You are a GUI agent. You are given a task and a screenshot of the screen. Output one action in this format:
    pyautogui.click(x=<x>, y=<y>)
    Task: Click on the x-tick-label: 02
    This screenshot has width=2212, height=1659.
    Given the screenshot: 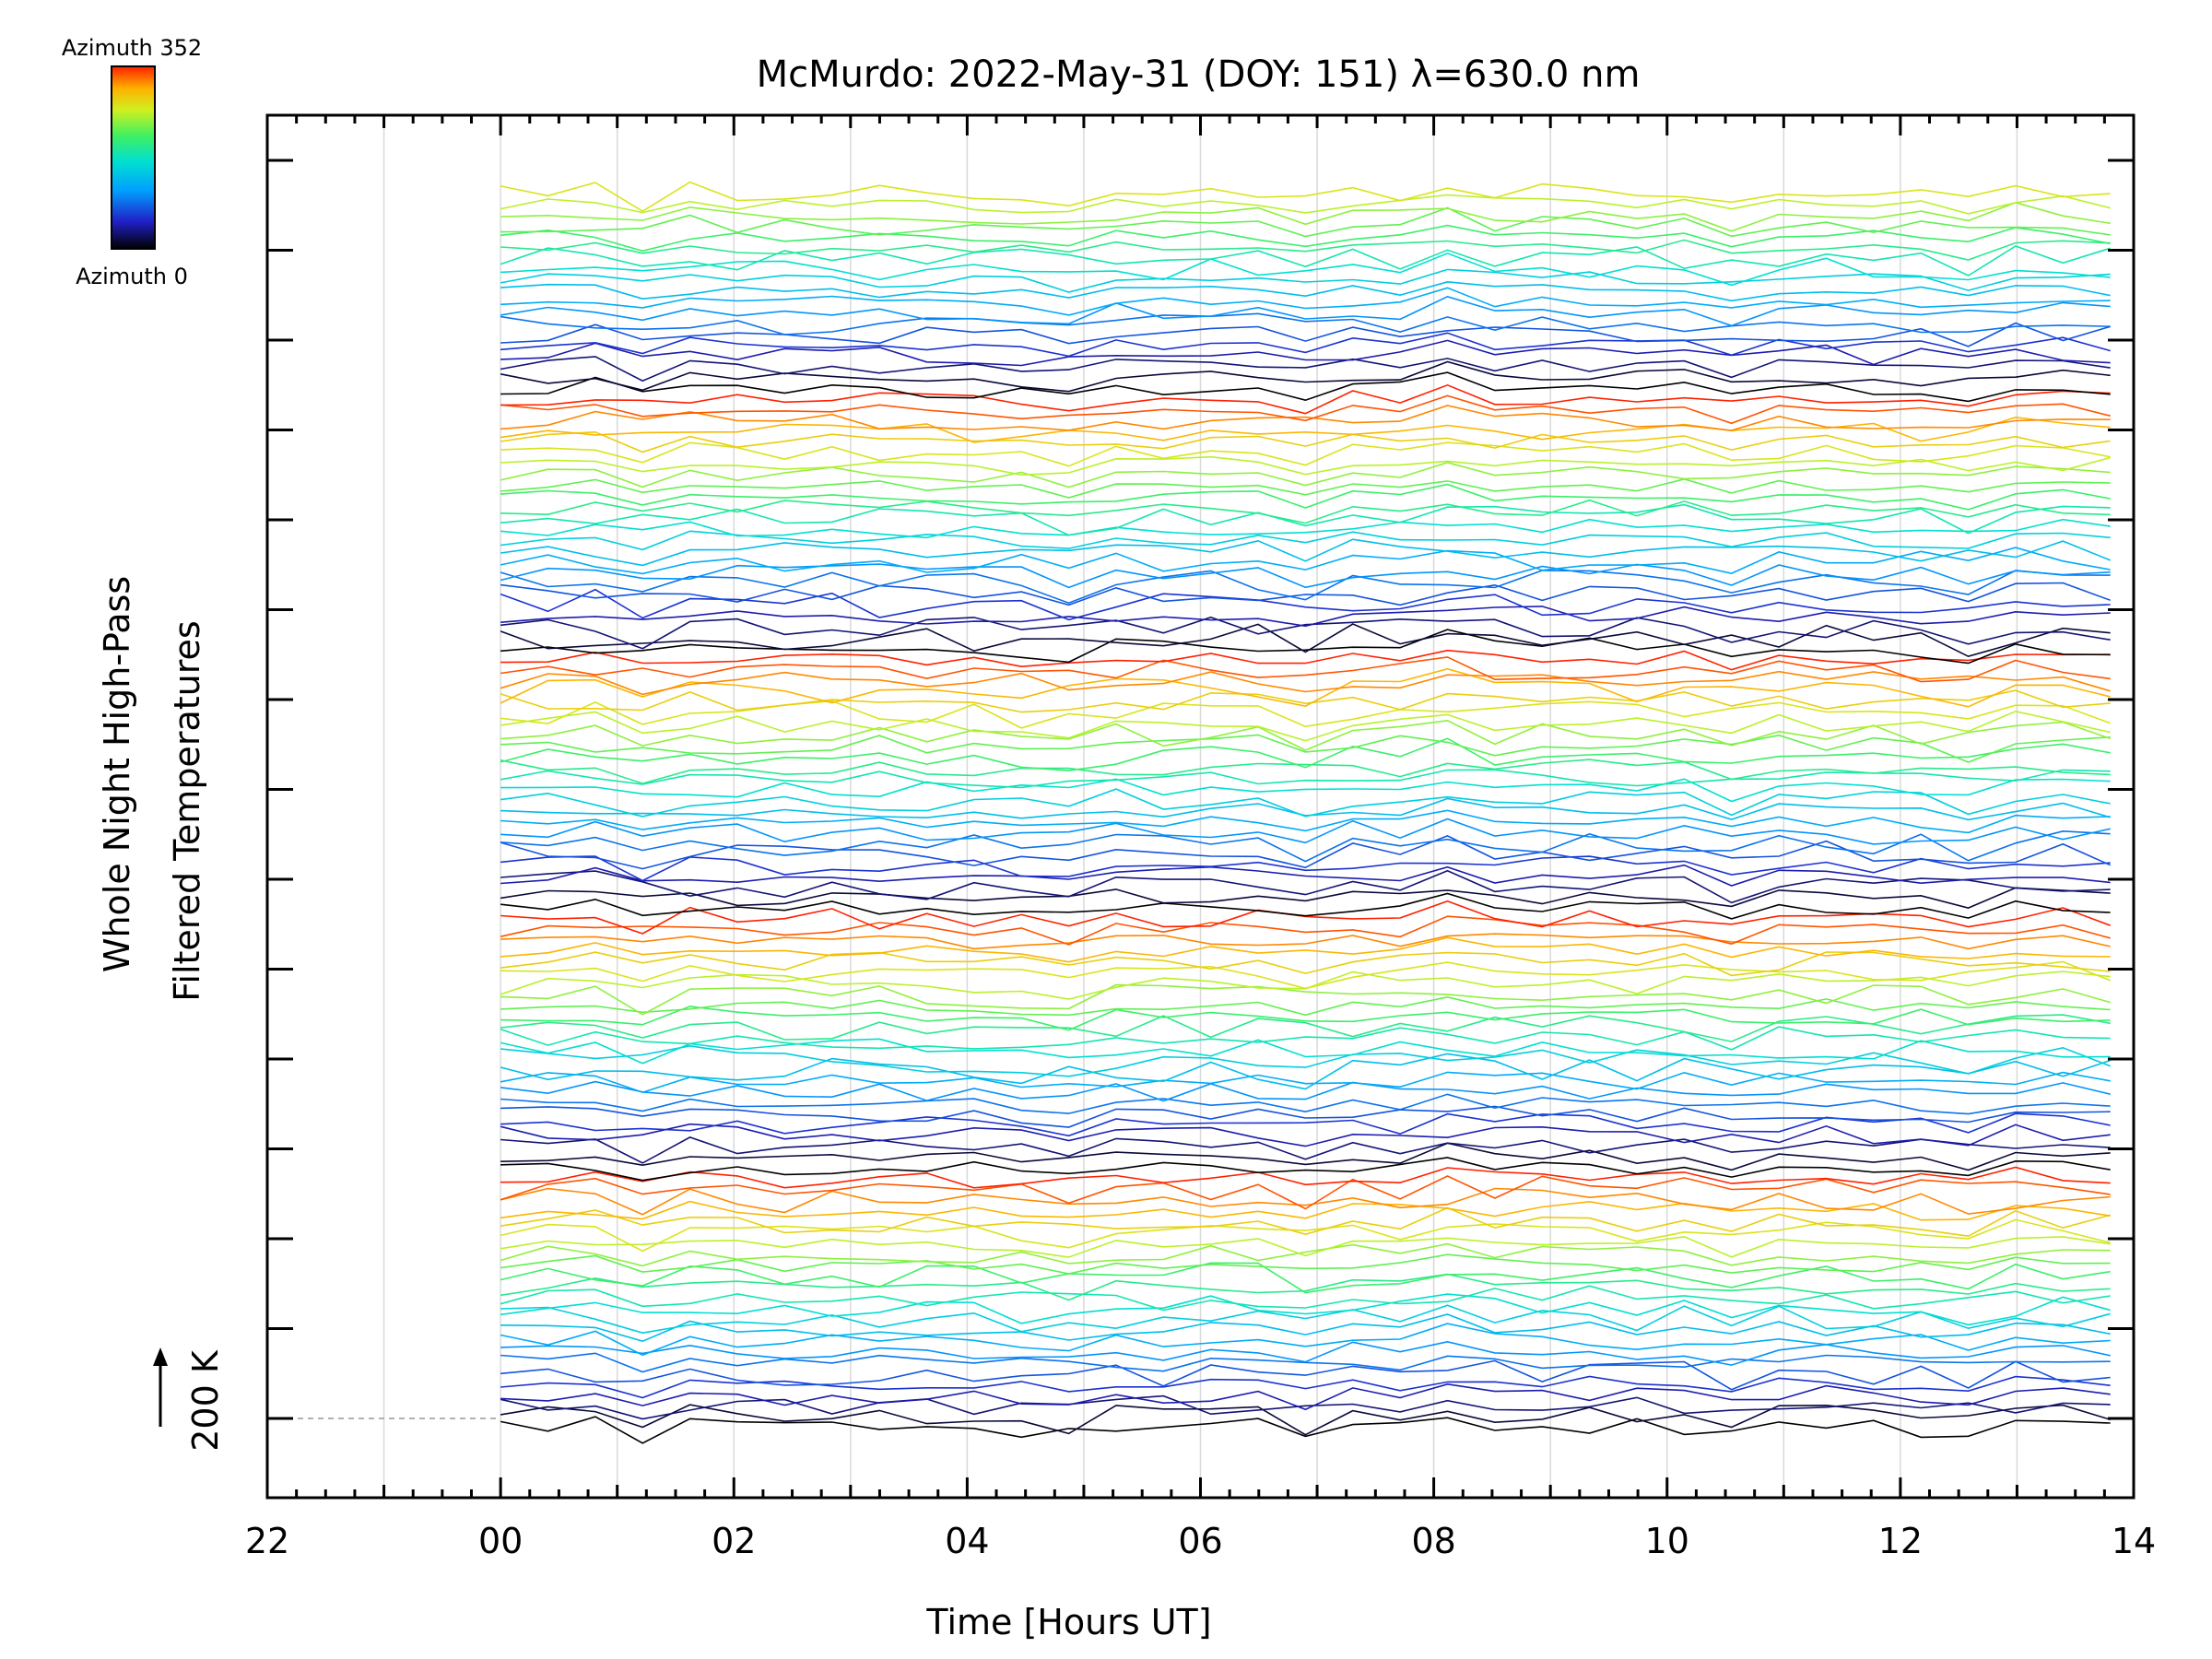 What is the action you would take?
    pyautogui.click(x=734, y=1541)
    